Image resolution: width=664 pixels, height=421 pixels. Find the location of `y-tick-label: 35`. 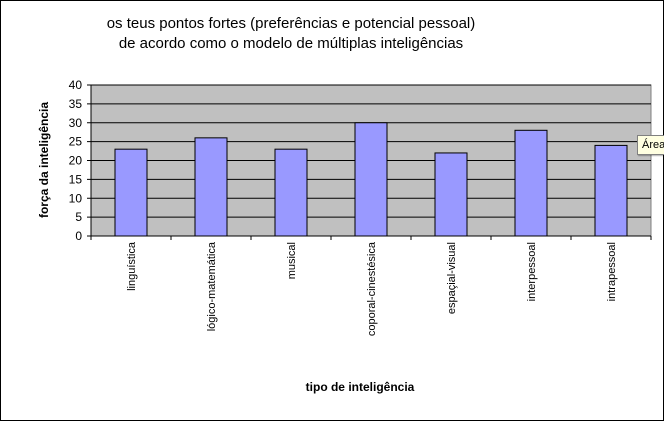

y-tick-label: 35 is located at coordinates (76, 104).